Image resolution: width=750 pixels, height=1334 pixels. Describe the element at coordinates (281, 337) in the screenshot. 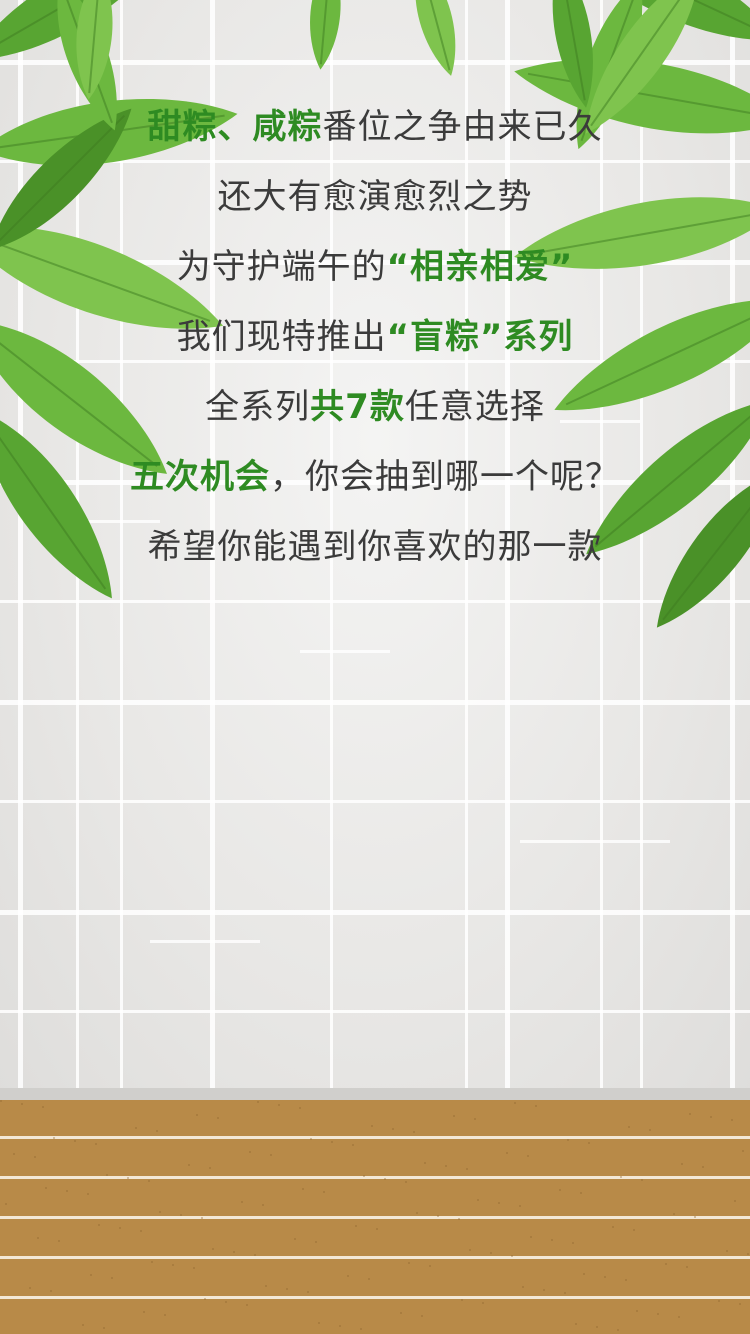

I see `body-text: 我们现特推出` at that location.